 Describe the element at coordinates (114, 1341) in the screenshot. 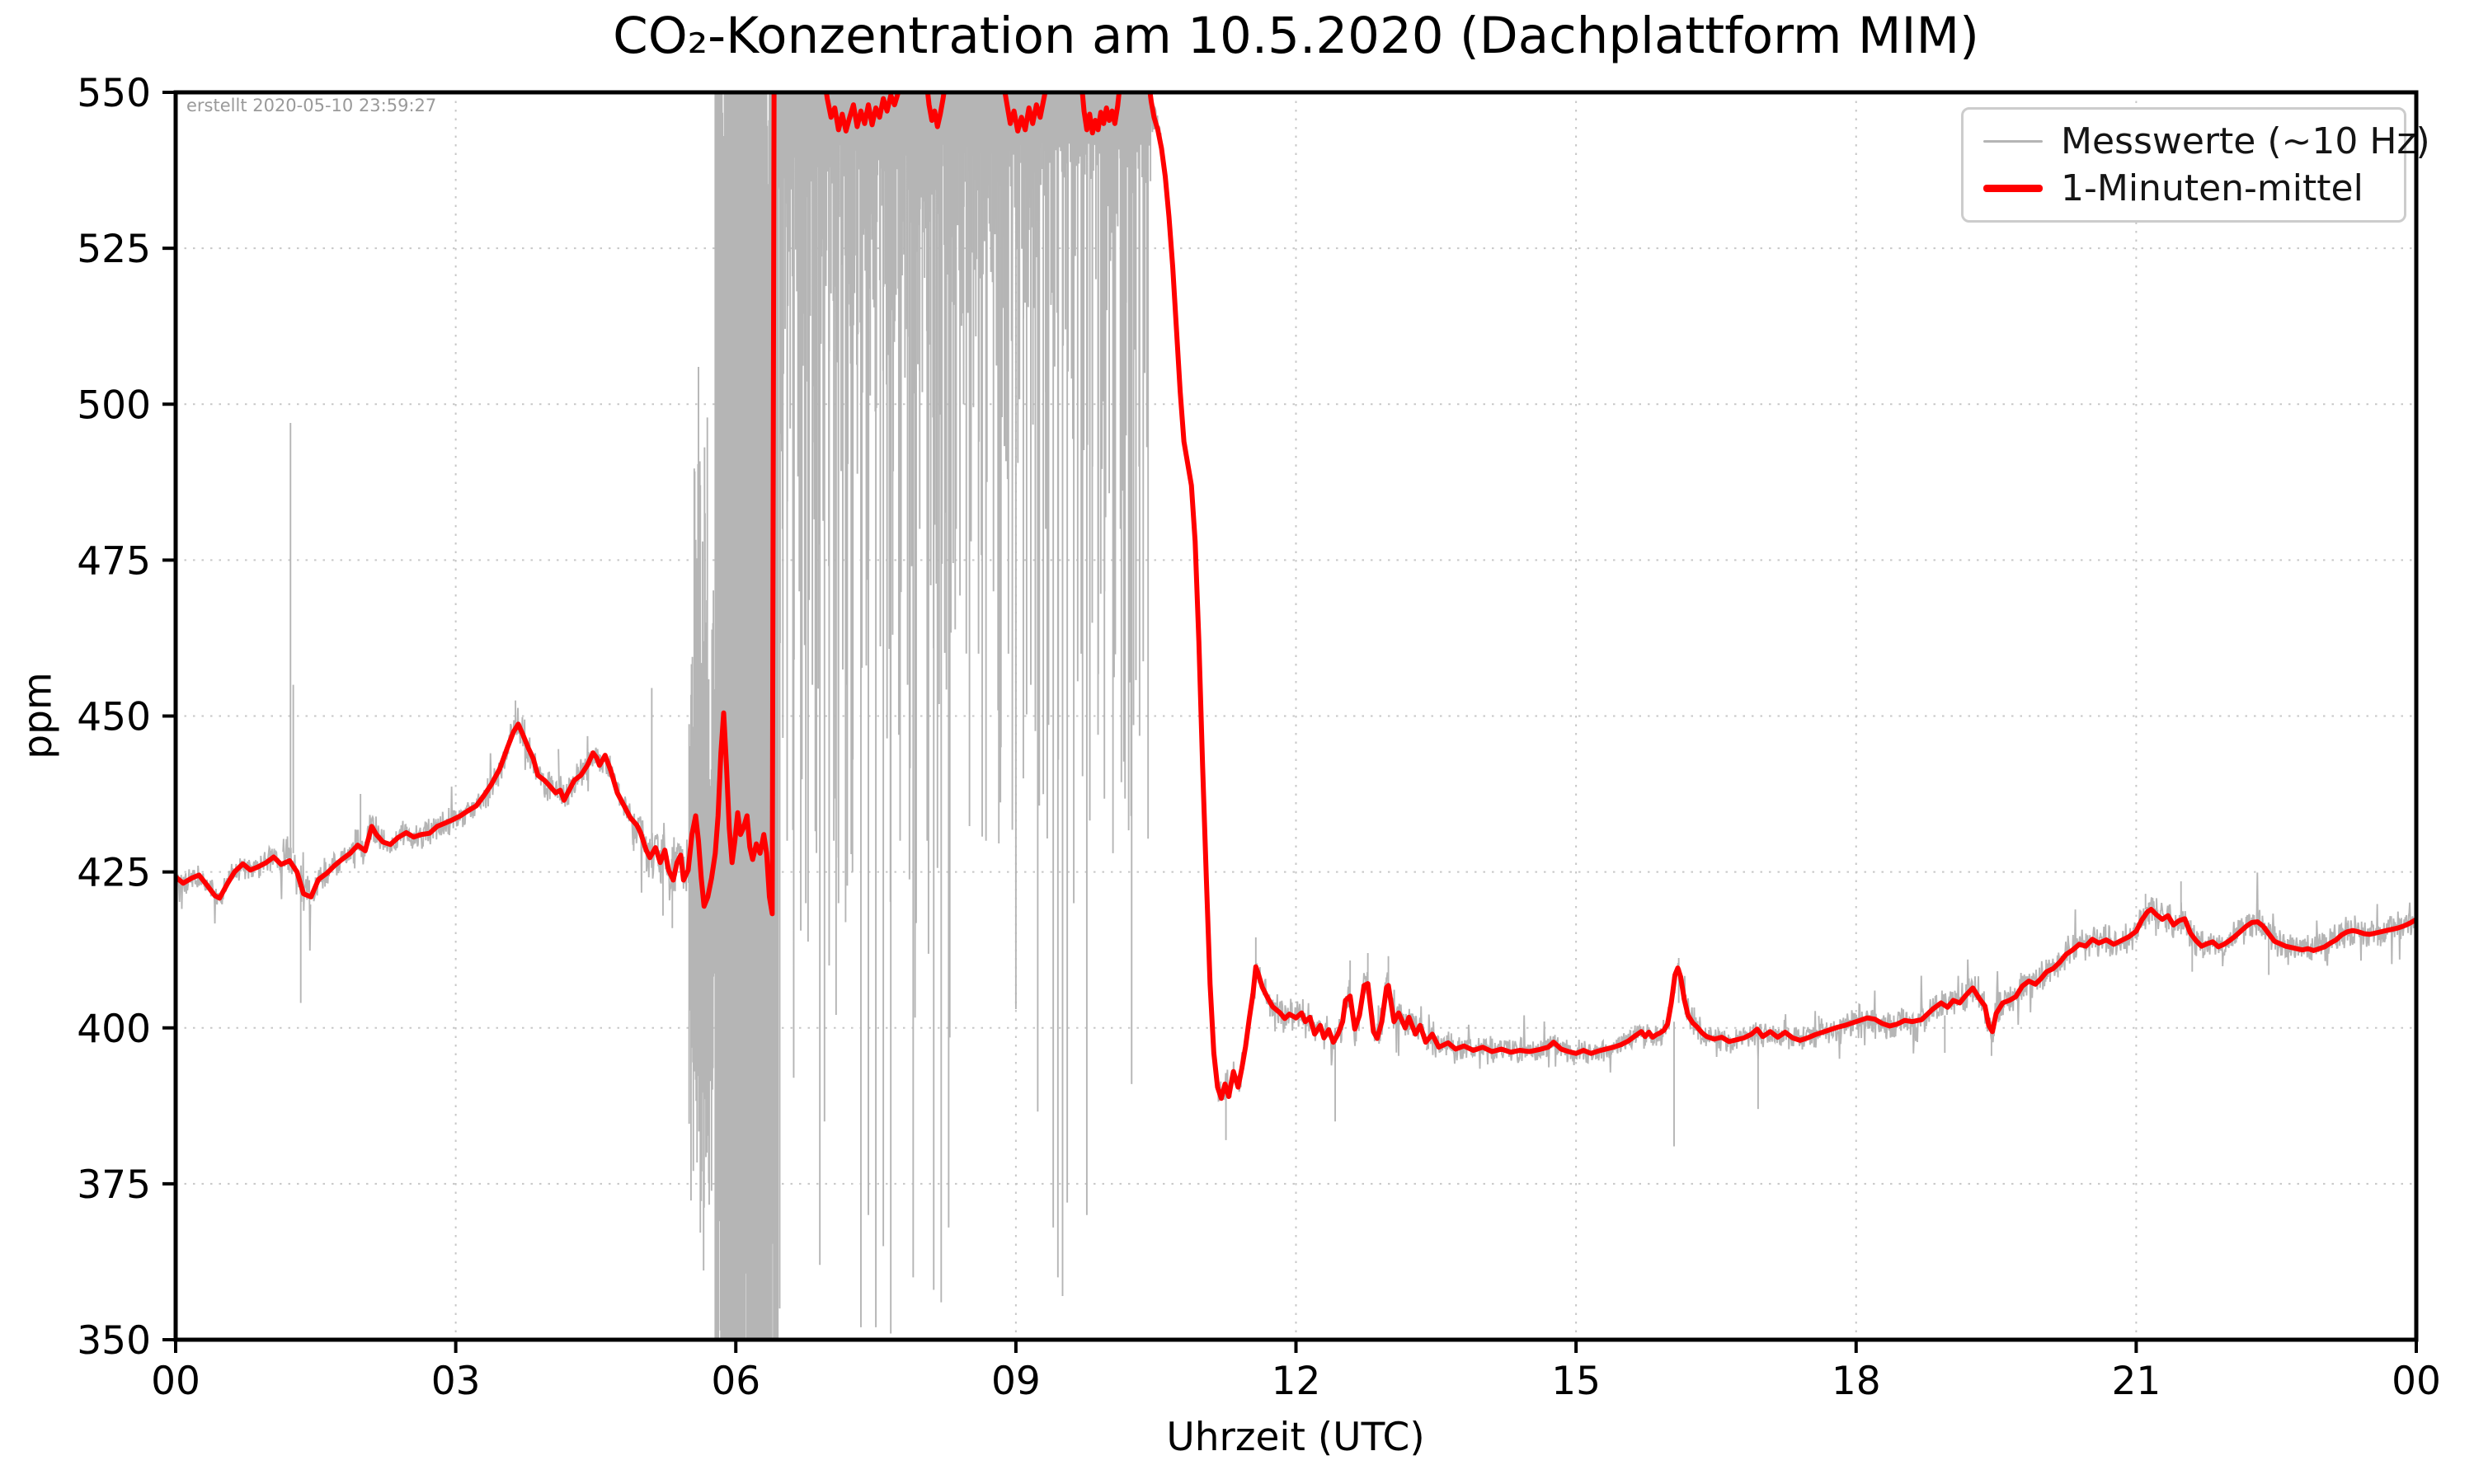

I see `y-tick-label: 350` at that location.